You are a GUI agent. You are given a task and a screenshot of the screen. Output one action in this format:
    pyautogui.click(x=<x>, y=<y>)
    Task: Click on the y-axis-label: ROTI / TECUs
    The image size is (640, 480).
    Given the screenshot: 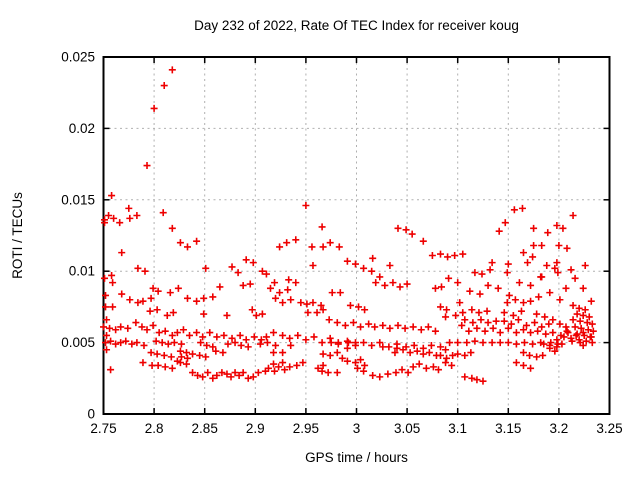 What is the action you would take?
    pyautogui.click(x=17, y=235)
    